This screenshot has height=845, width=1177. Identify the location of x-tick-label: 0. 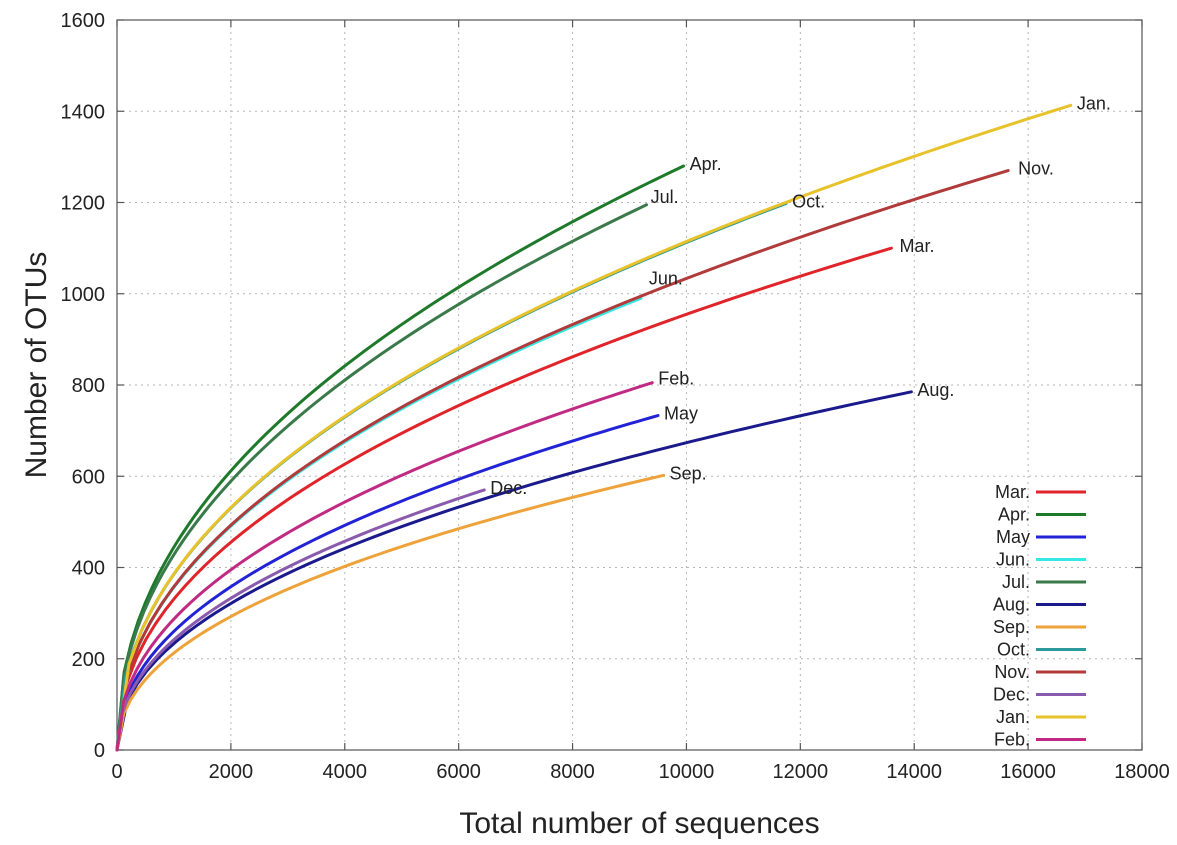
(116, 772).